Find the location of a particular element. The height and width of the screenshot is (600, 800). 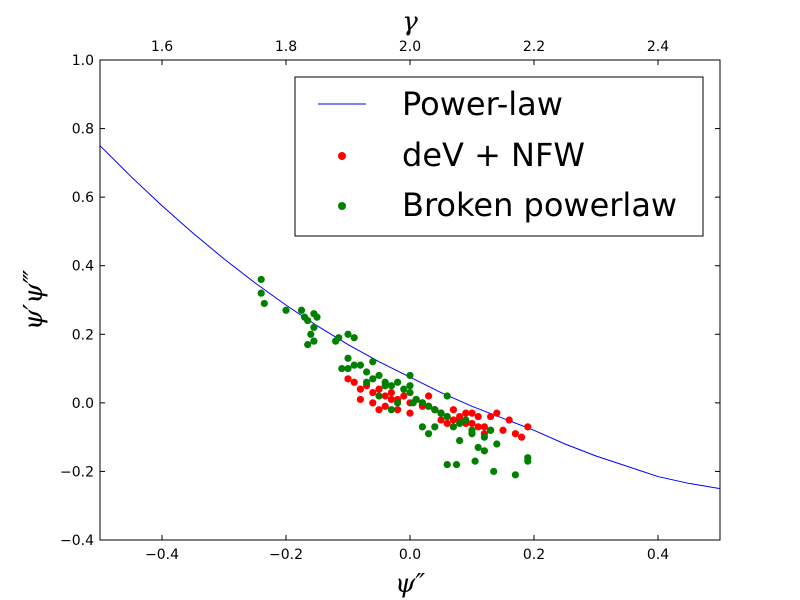

legend: Power-law deV + NFW Broken powerlaw is located at coordinates (499, 156).